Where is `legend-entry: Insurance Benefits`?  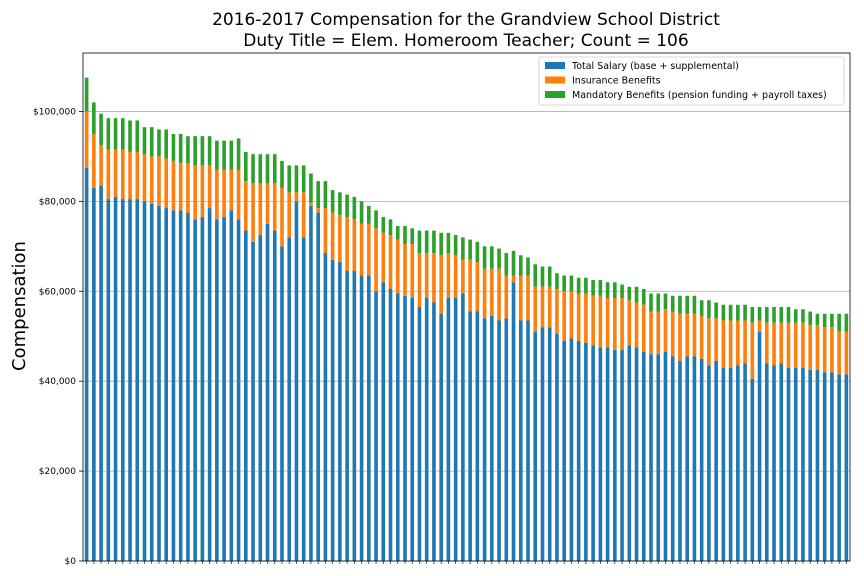 legend-entry: Insurance Benefits is located at coordinates (616, 81).